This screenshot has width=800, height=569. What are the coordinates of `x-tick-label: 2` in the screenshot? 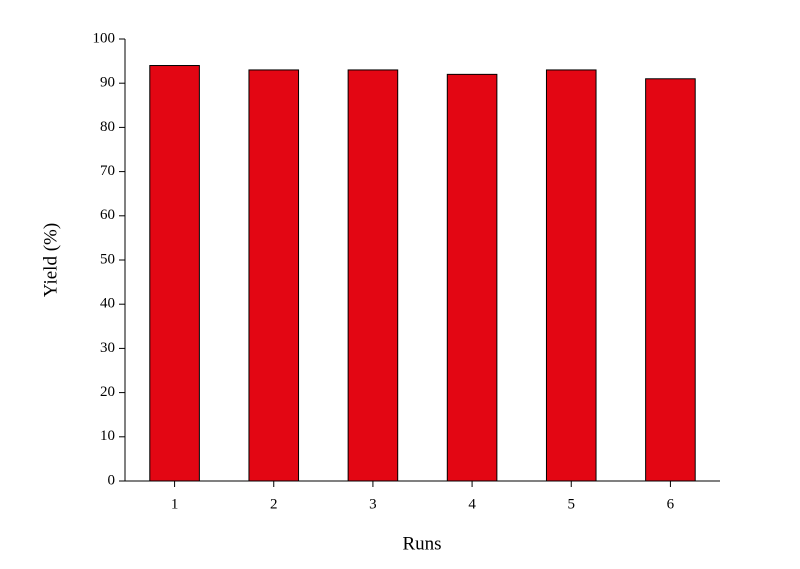 It's located at (274, 504).